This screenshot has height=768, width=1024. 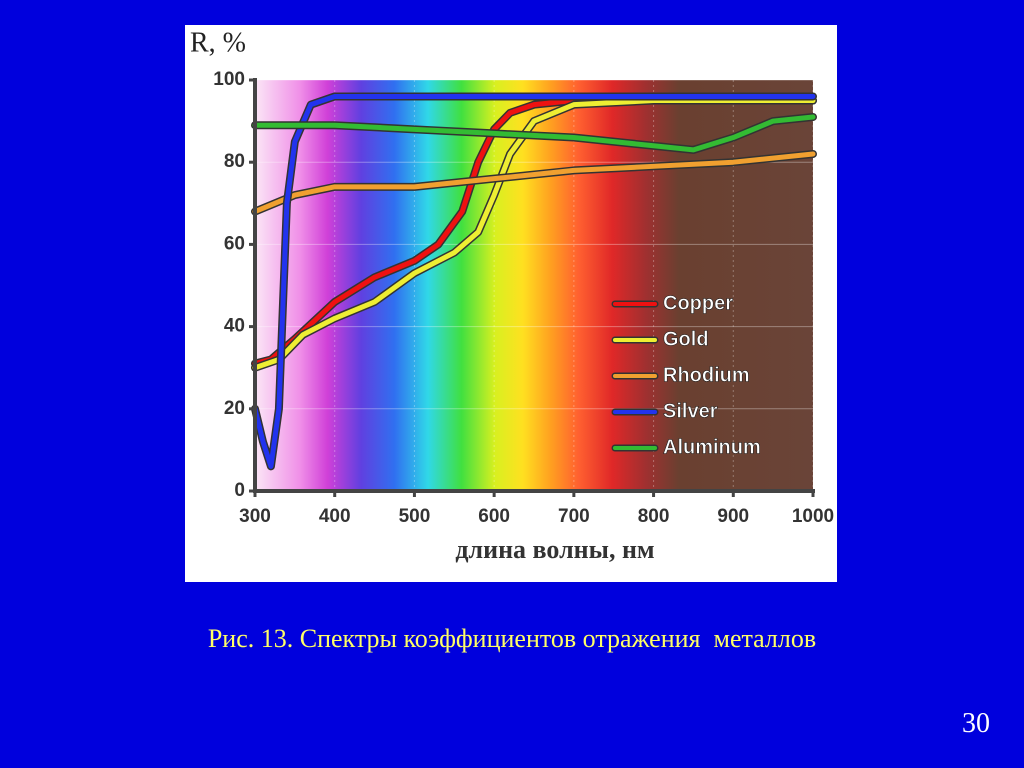 What do you see at coordinates (494, 516) in the screenshot?
I see `x-tick-label: 600` at bounding box center [494, 516].